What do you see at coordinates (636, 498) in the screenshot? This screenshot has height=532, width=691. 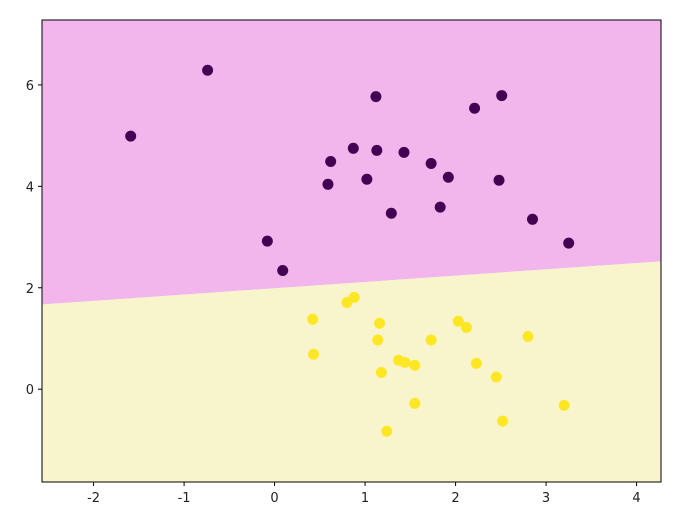 I see `x-tick-label: 4` at bounding box center [636, 498].